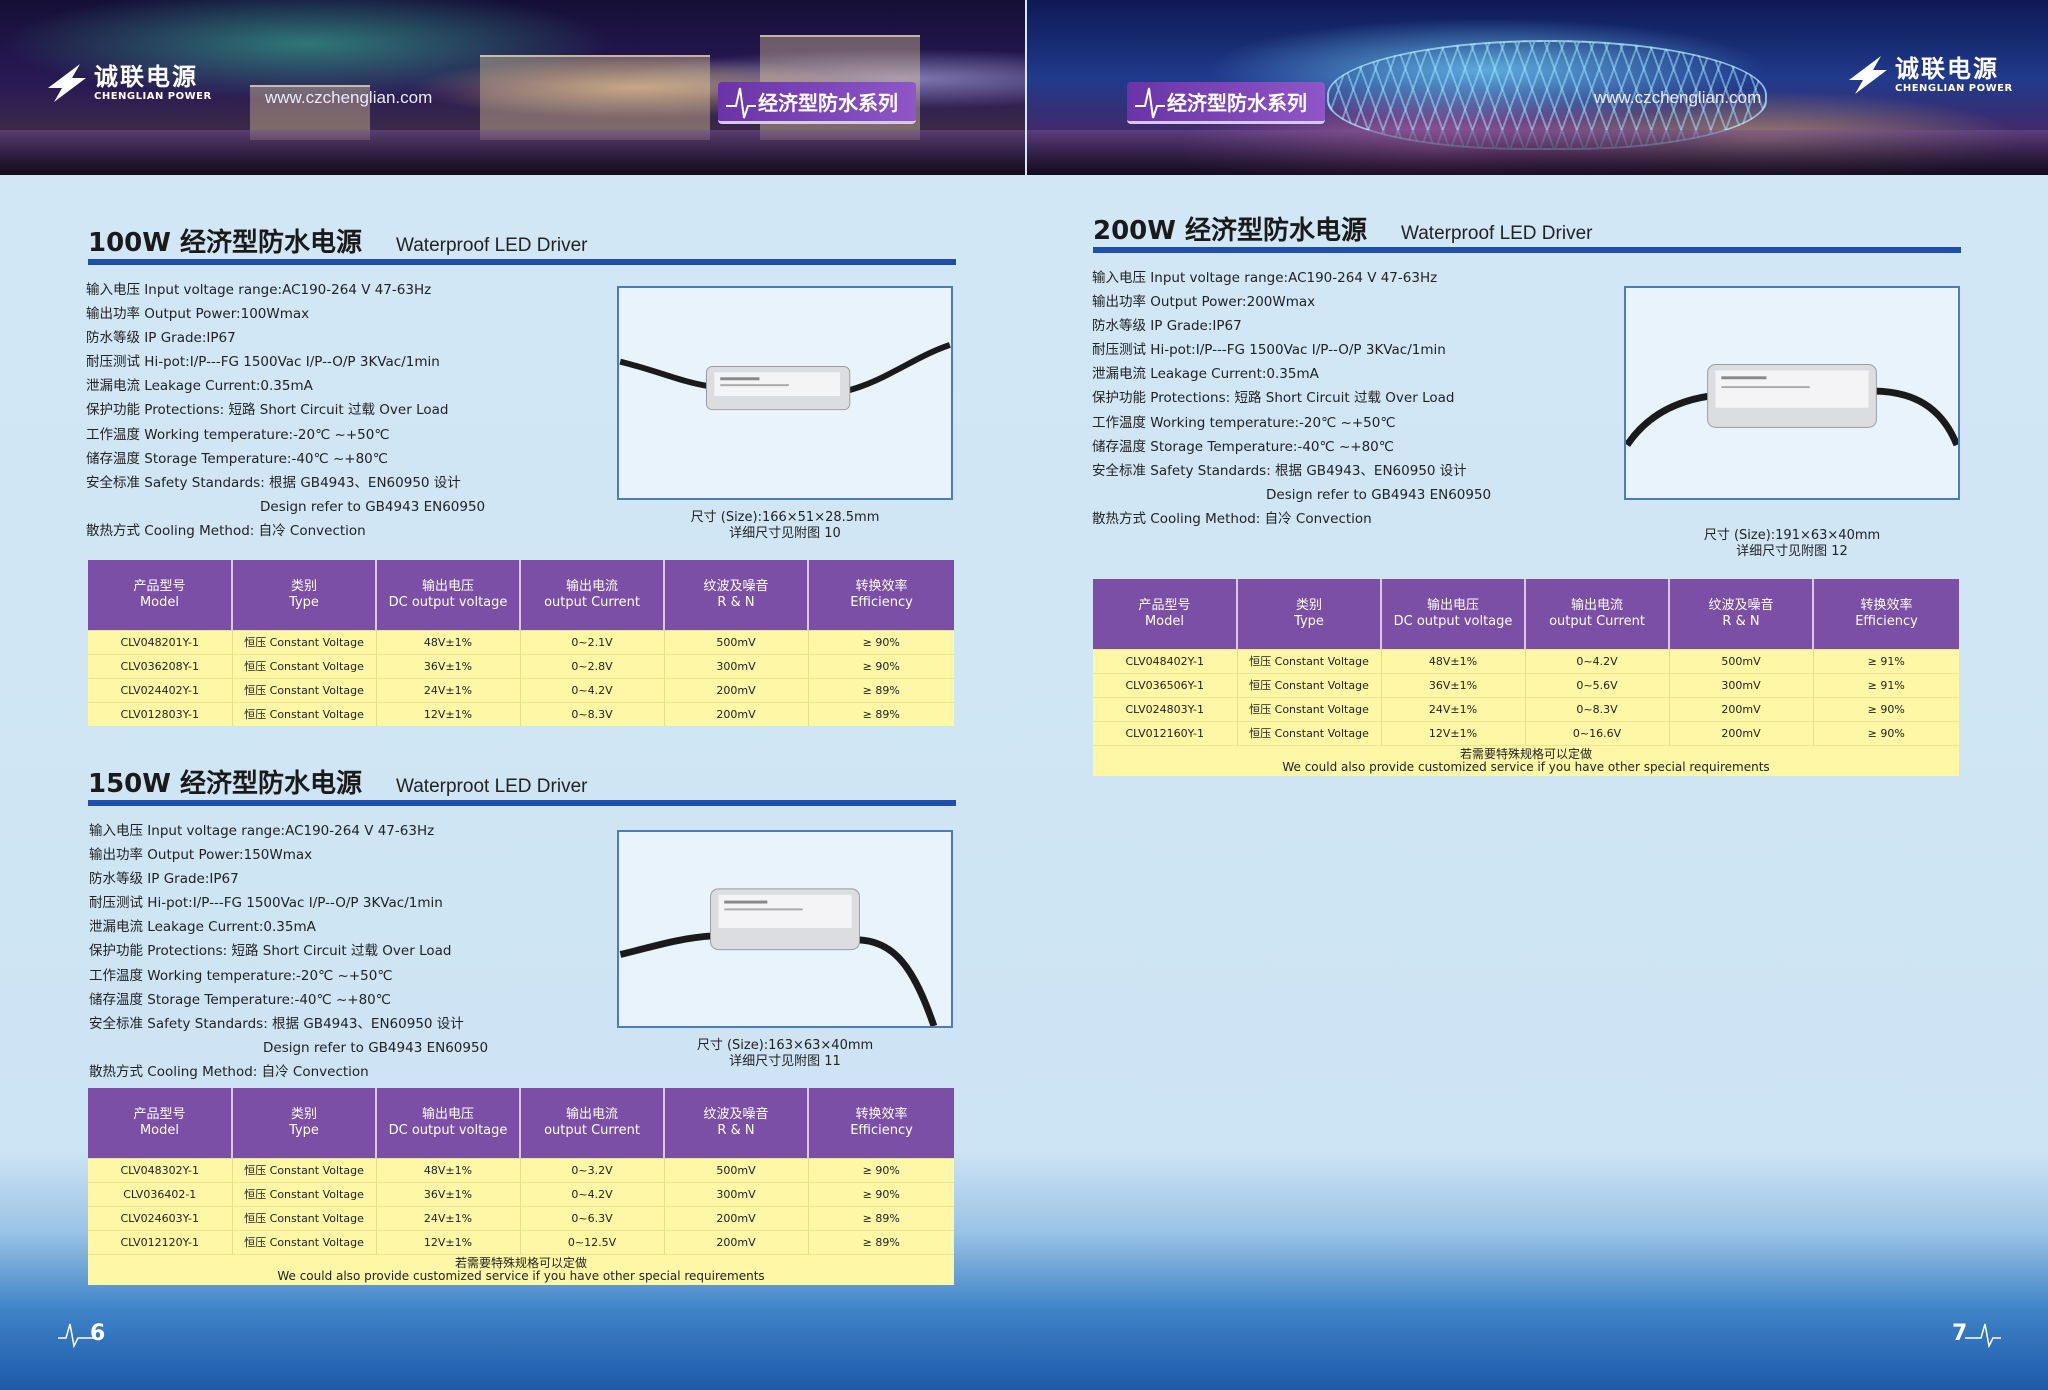 Image resolution: width=2048 pixels, height=1390 pixels. I want to click on cell-current: 0~8.3V, so click(592, 713).